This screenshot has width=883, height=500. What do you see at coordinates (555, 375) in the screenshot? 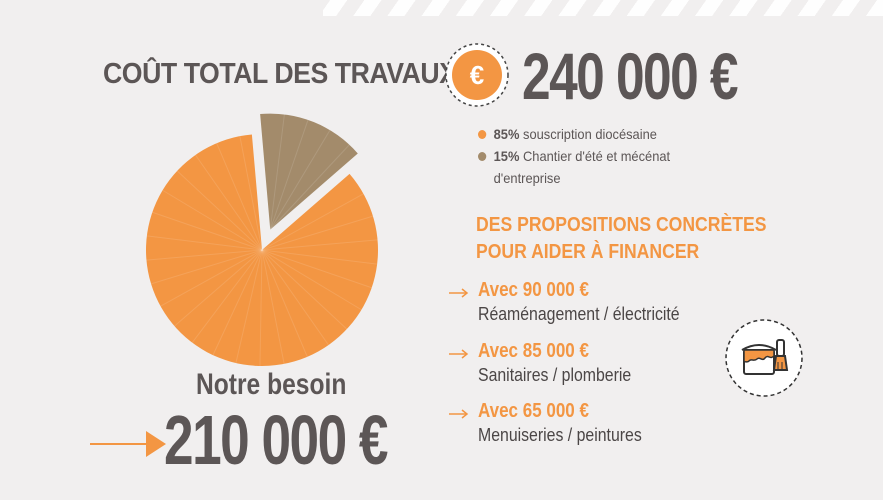
I see `proposal-description: Sanitaires / plomberie` at bounding box center [555, 375].